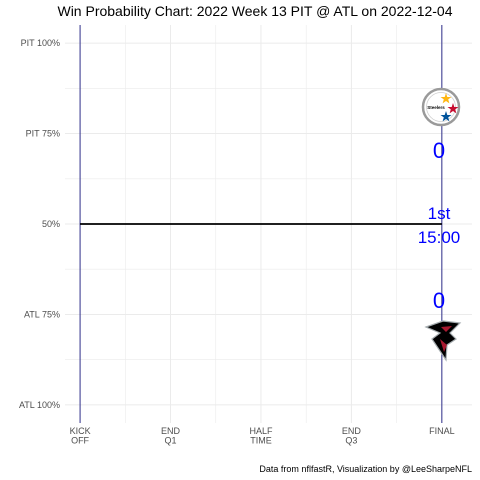 Image resolution: width=480 pixels, height=480 pixels. I want to click on y-tick-label: PIT 100%, so click(40, 43).